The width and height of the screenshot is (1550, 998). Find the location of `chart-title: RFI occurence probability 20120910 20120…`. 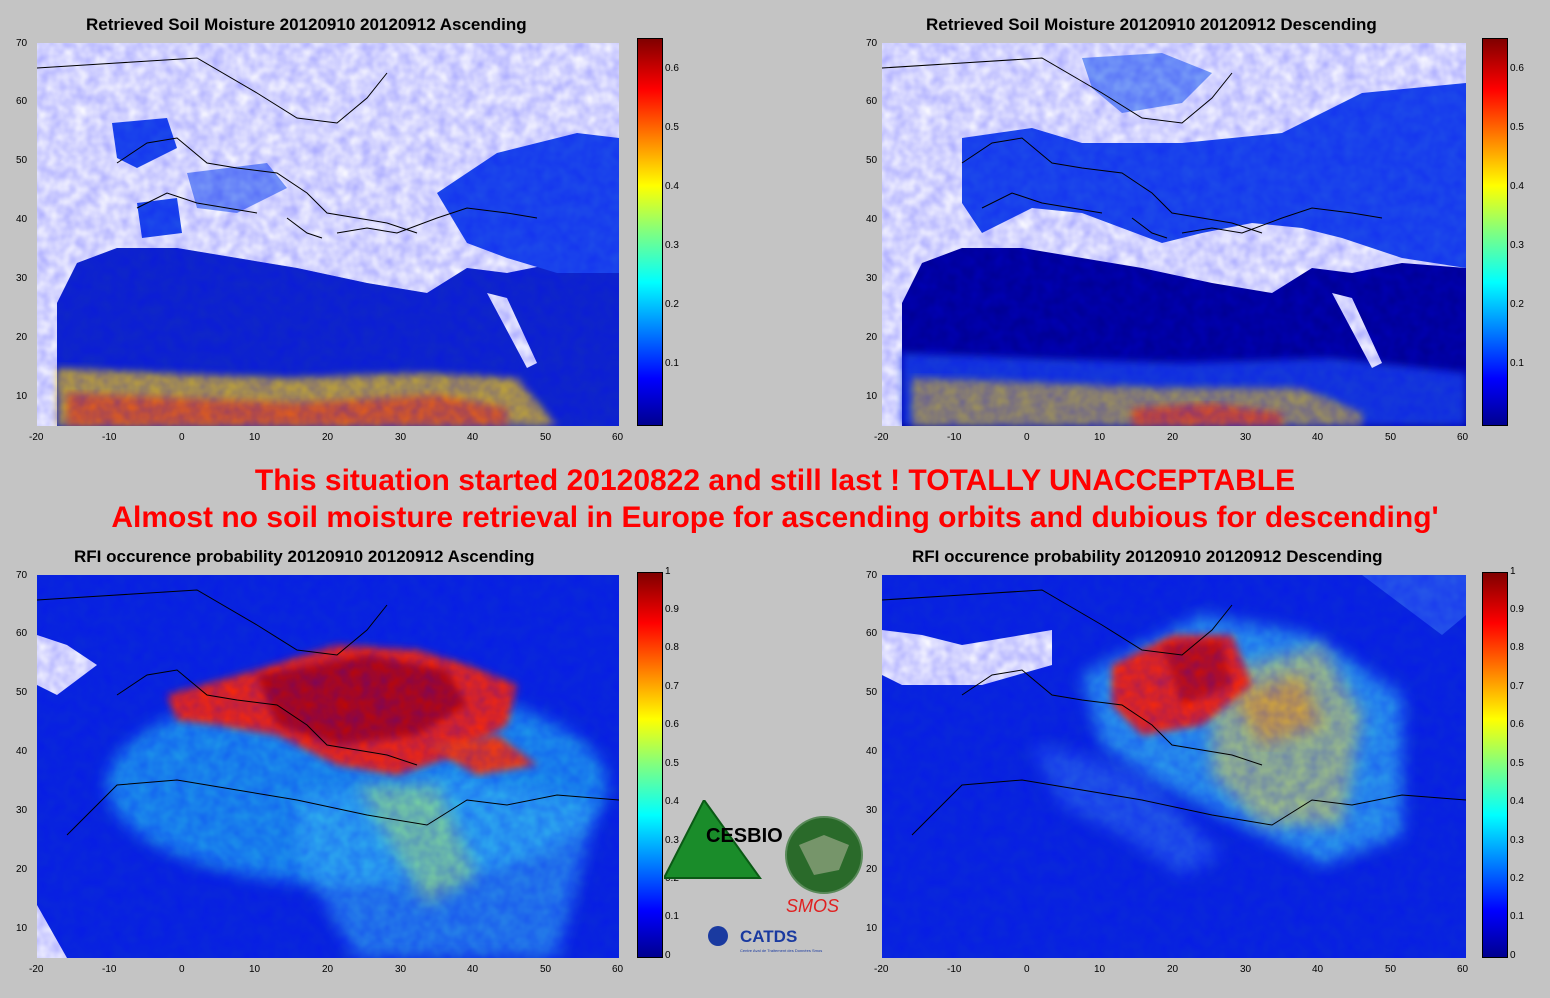

chart-title: RFI occurence probability 20120910 20120… is located at coordinates (304, 556).